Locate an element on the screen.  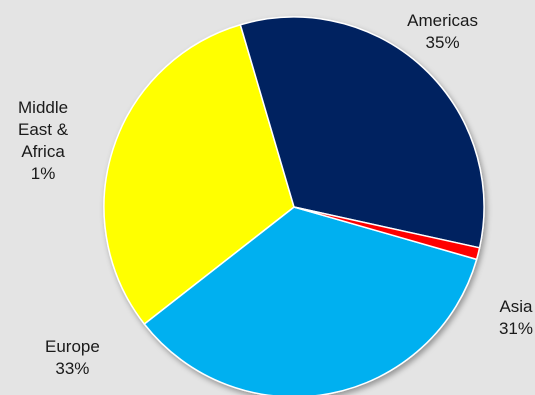
slice-label-europe: Europe 33% is located at coordinates (72, 358).